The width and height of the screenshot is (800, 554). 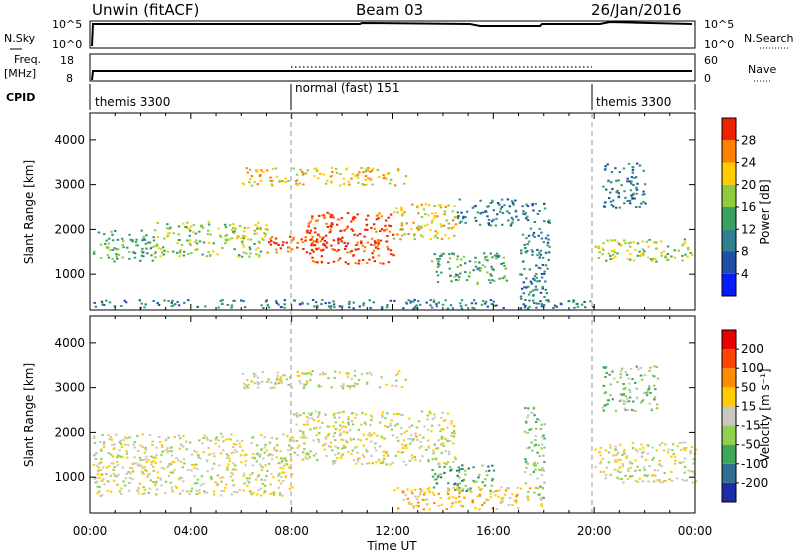 I want to click on time-tick-label: 16:00, so click(x=493, y=531).